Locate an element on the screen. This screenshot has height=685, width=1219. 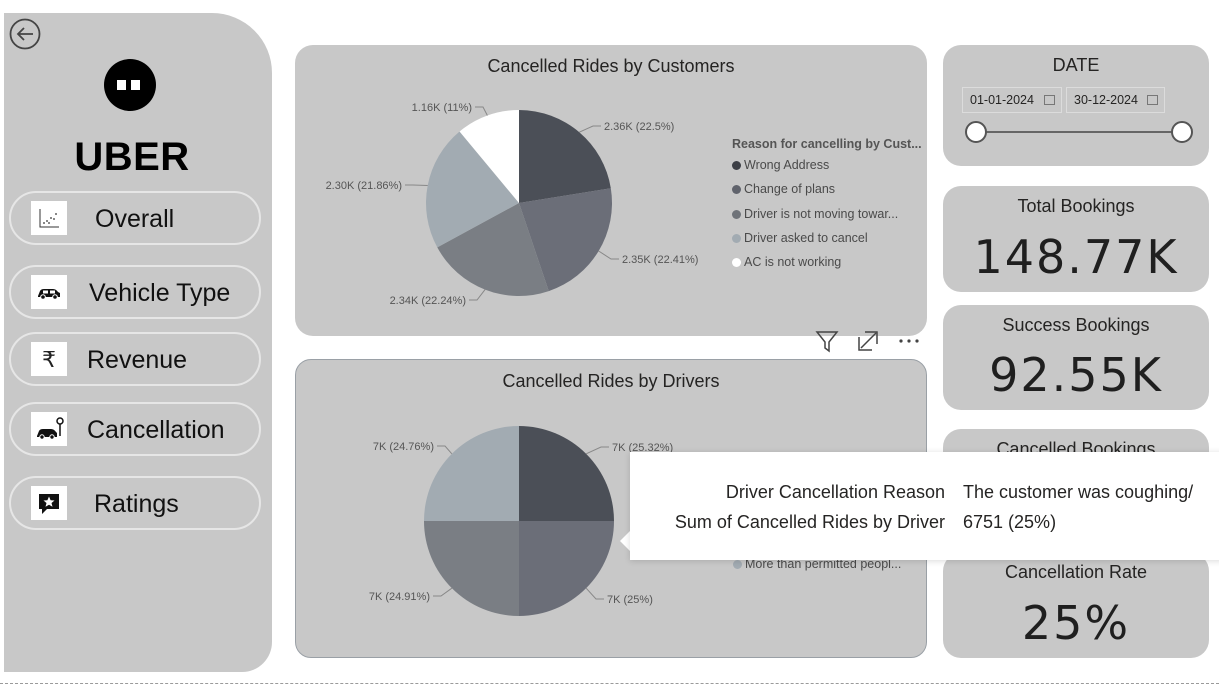
date-slider-end-handle is located at coordinates (1182, 132).